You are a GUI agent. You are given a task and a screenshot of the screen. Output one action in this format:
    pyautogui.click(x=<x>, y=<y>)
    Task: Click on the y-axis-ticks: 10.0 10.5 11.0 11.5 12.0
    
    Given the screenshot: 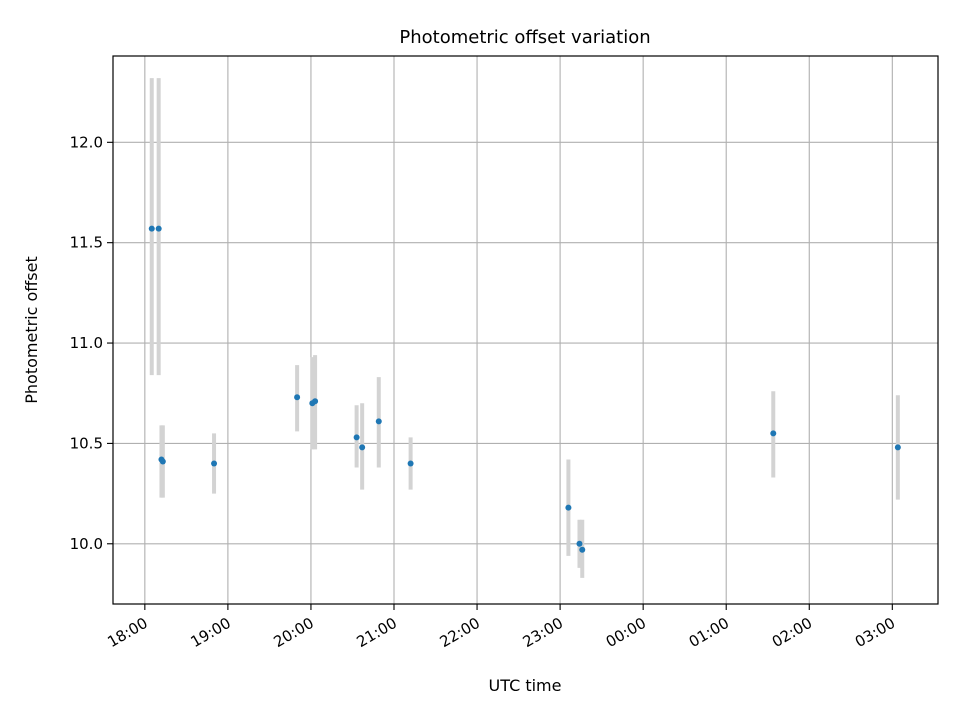 What is the action you would take?
    pyautogui.click(x=91, y=343)
    